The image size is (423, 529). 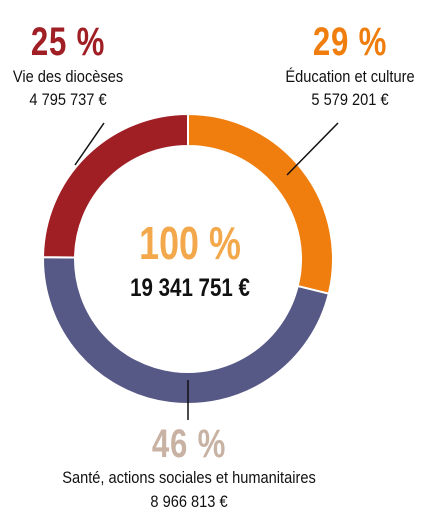 I want to click on sante-percent: 46 %, so click(x=189, y=444).